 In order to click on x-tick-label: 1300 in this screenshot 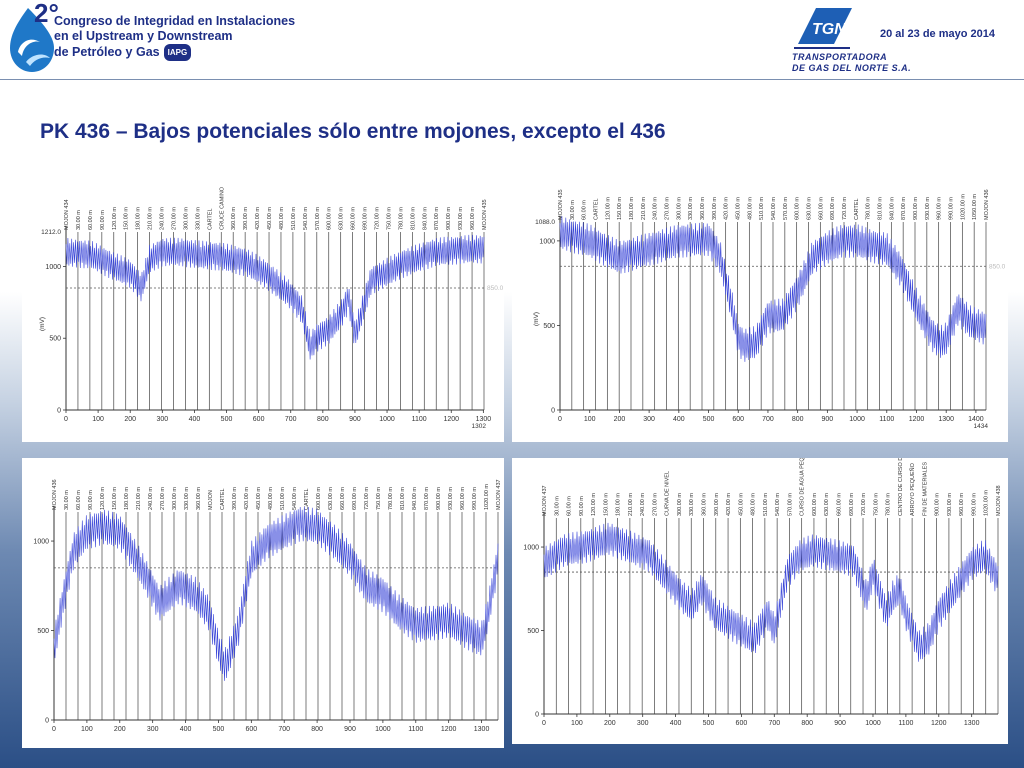, I will do `click(482, 729)`.